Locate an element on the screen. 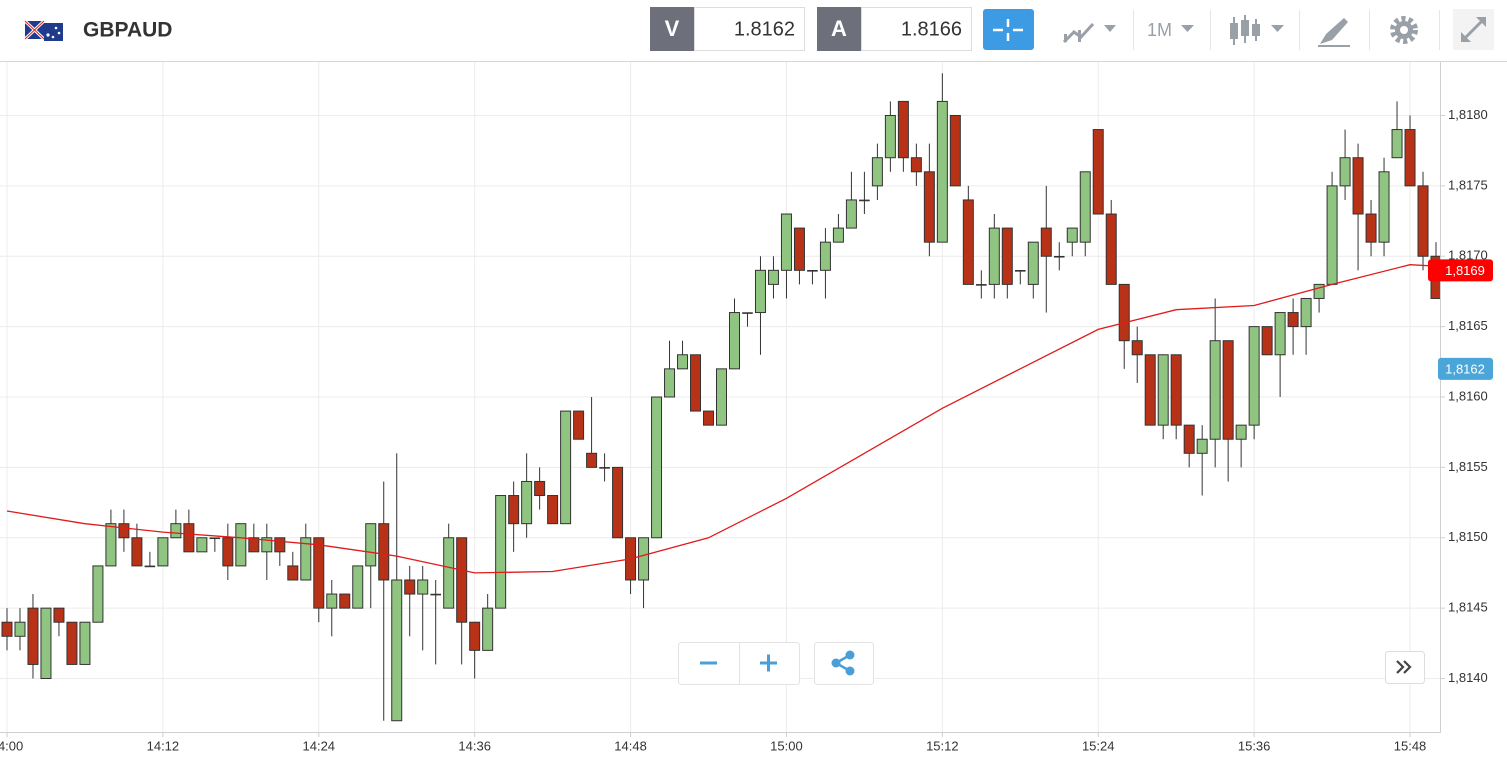 The height and width of the screenshot is (768, 1507). ask-box: A 1.8166 is located at coordinates (894, 29).